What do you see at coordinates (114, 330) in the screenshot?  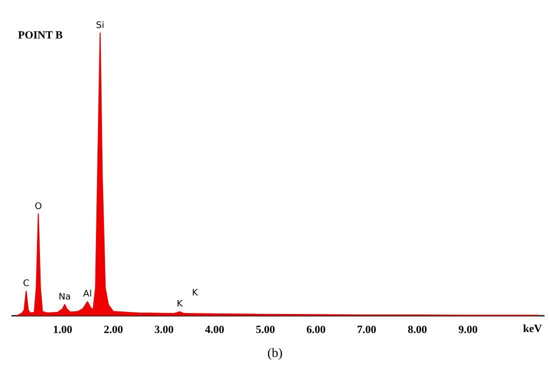 I see `x-tick-label: 2.00` at bounding box center [114, 330].